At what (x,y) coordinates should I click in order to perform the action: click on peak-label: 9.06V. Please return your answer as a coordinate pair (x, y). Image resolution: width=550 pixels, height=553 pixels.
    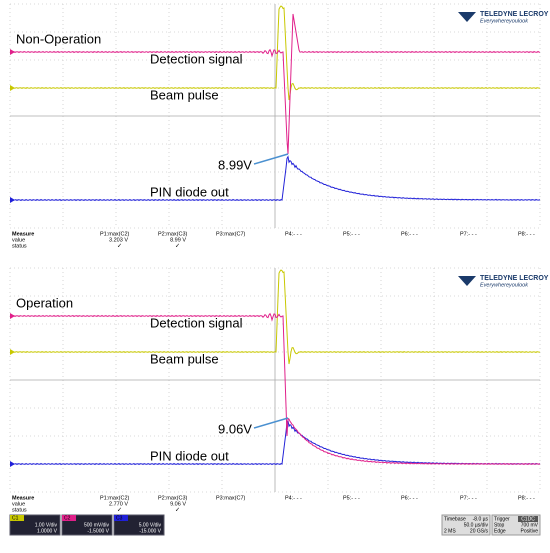
    Looking at the image, I should click on (235, 428).